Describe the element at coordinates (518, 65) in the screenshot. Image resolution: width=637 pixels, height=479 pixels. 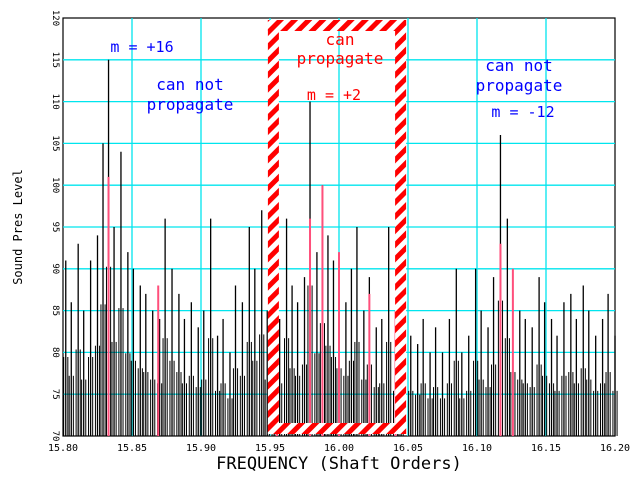
I see `annotation-right-can-not: can not` at that location.